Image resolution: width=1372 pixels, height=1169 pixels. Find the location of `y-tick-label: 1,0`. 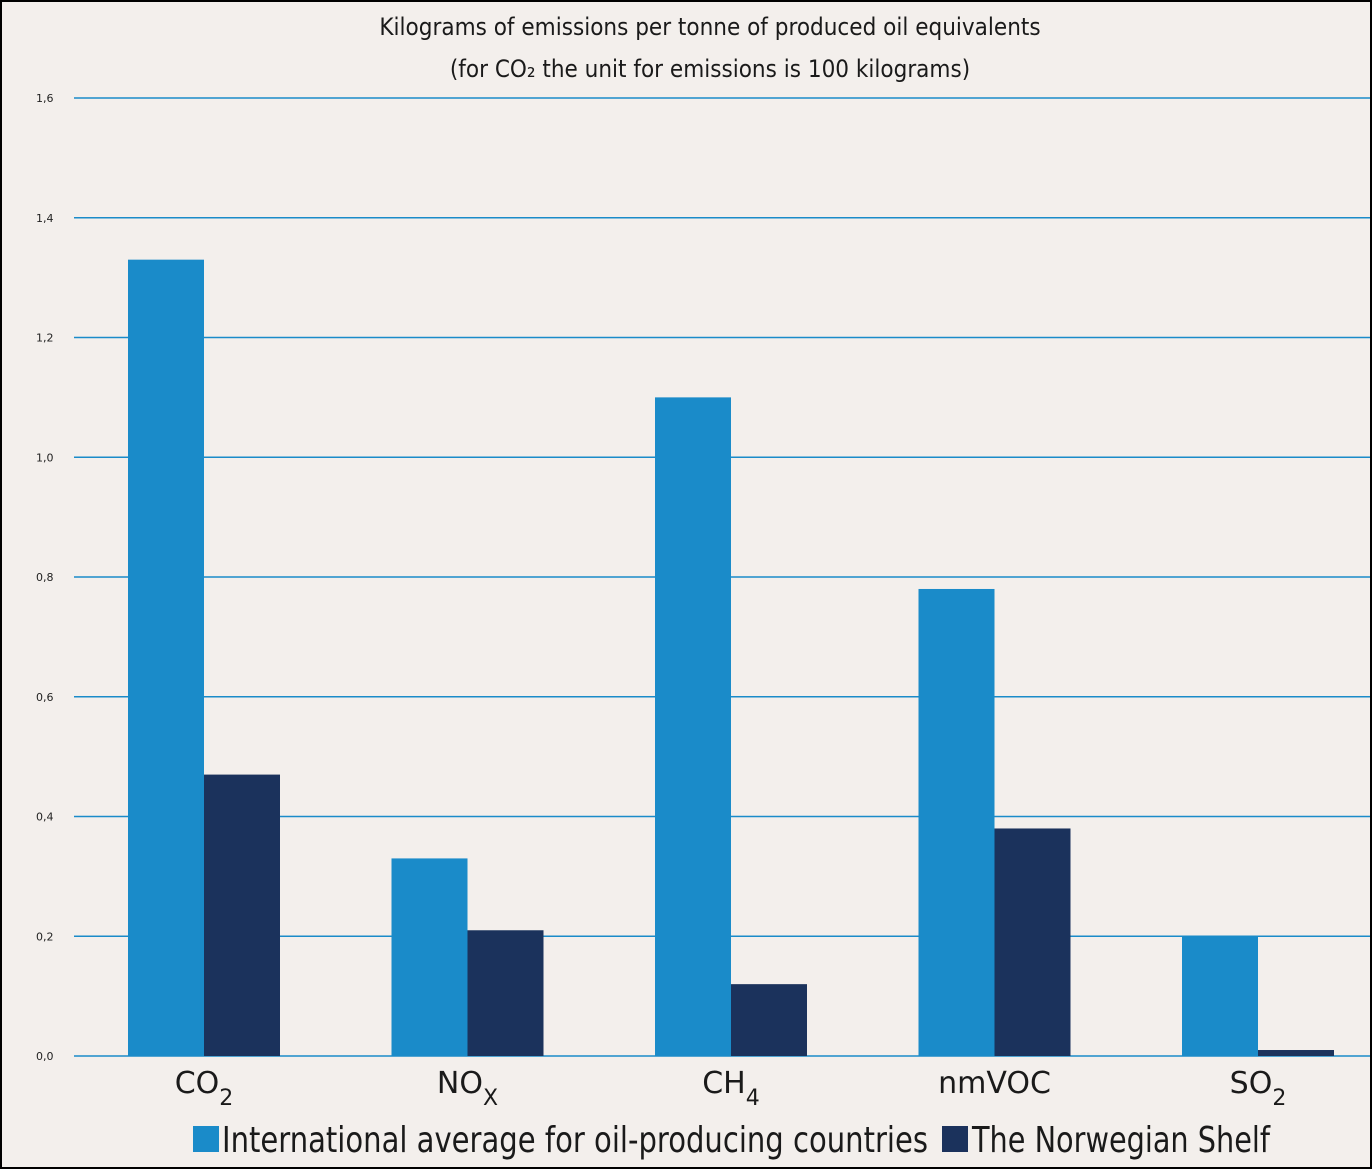

y-tick-label: 1,0 is located at coordinates (45, 457).